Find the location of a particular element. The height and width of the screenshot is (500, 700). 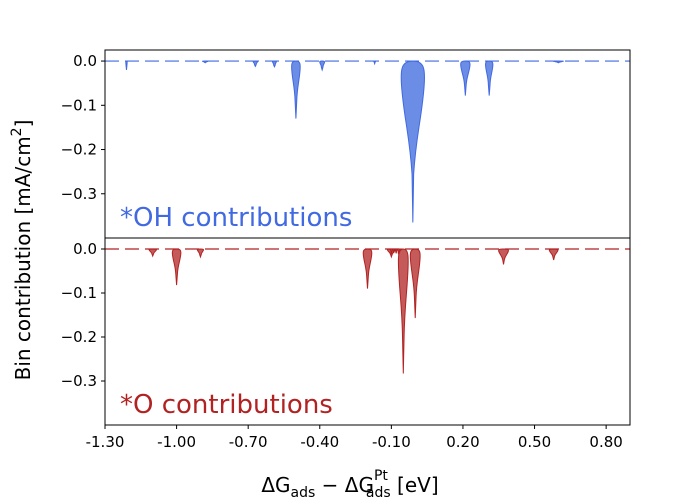

panel-annotation: *OH contributions is located at coordinates (236, 218).